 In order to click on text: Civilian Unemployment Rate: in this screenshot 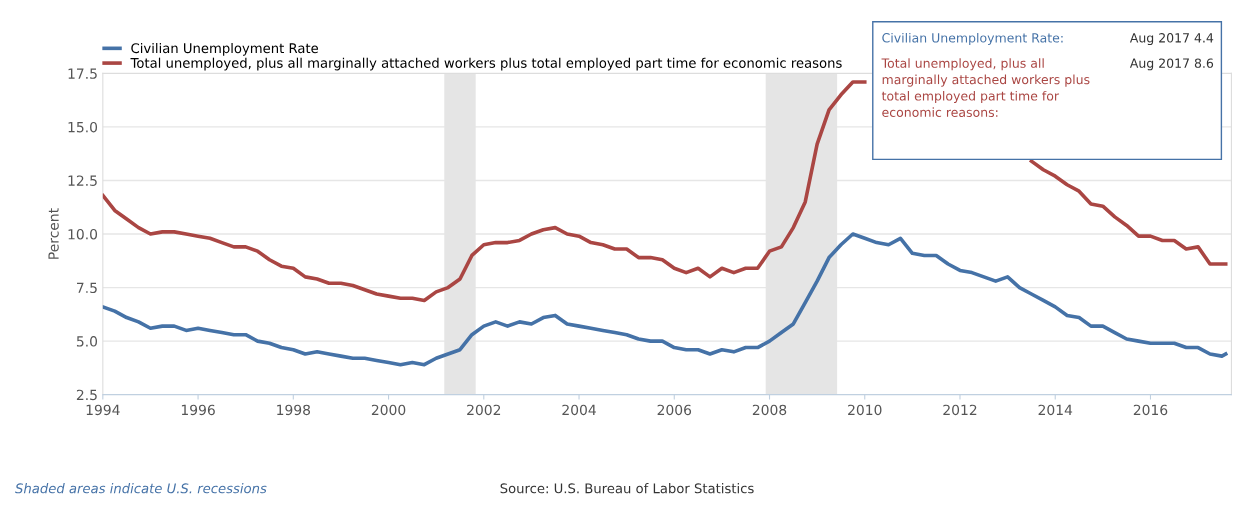, I will do `click(972, 38)`.